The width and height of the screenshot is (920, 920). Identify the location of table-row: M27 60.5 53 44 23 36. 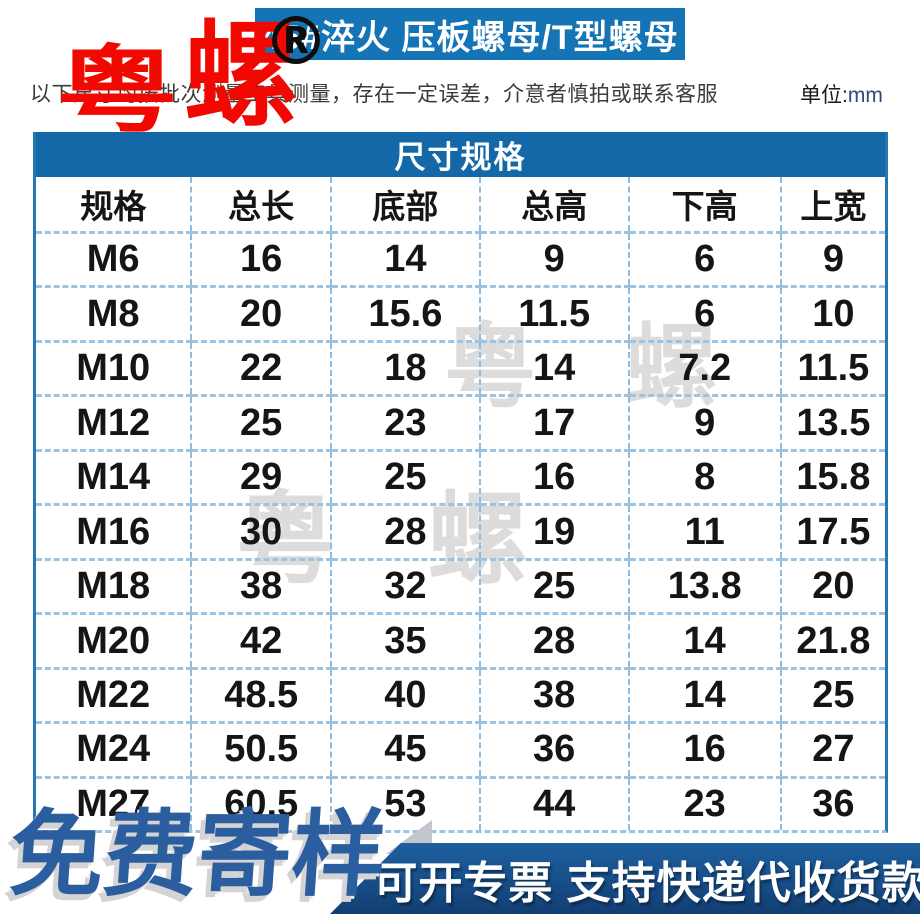
(460, 802).